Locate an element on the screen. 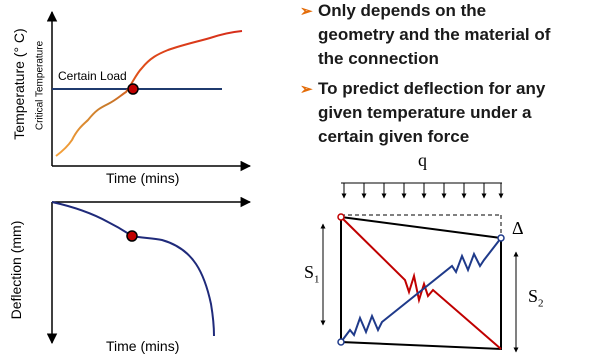 Image resolution: width=614 pixels, height=356 pixels. blue-diagonal-spring is located at coordinates (421, 290).